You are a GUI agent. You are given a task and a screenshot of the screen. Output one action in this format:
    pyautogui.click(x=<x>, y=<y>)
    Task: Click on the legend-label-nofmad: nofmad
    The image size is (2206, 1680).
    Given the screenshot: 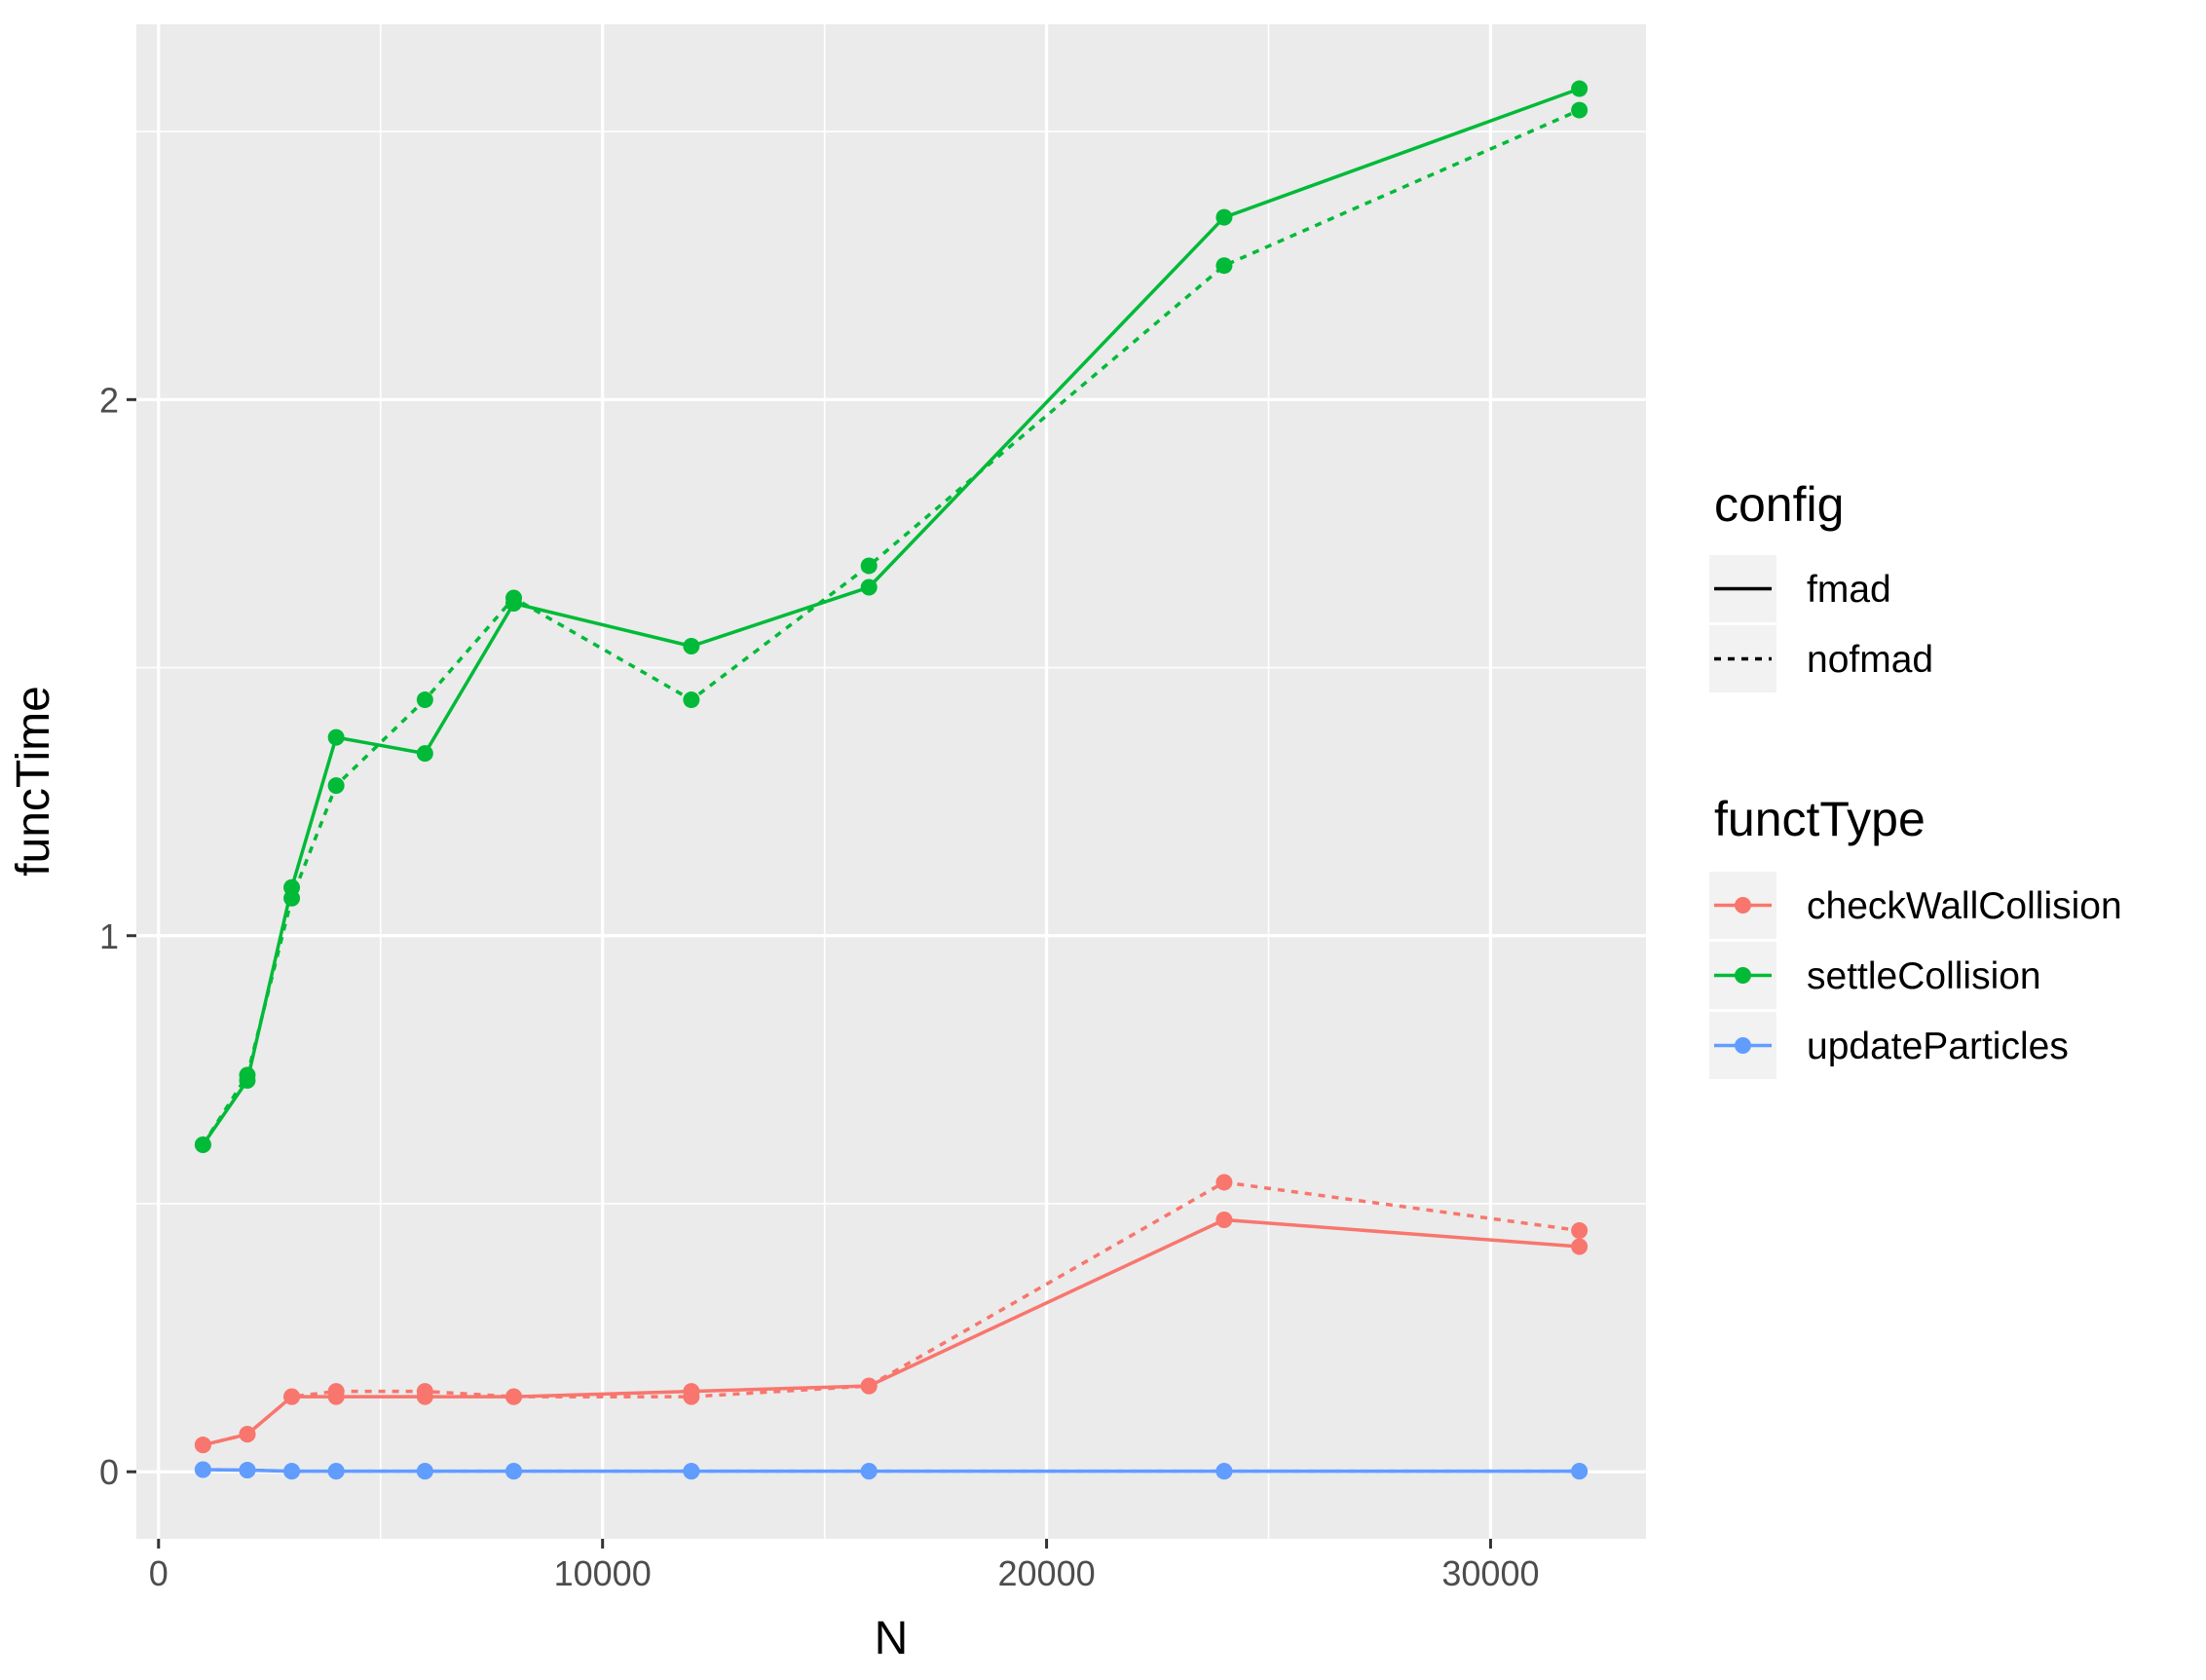 What is the action you would take?
    pyautogui.click(x=1870, y=660)
    